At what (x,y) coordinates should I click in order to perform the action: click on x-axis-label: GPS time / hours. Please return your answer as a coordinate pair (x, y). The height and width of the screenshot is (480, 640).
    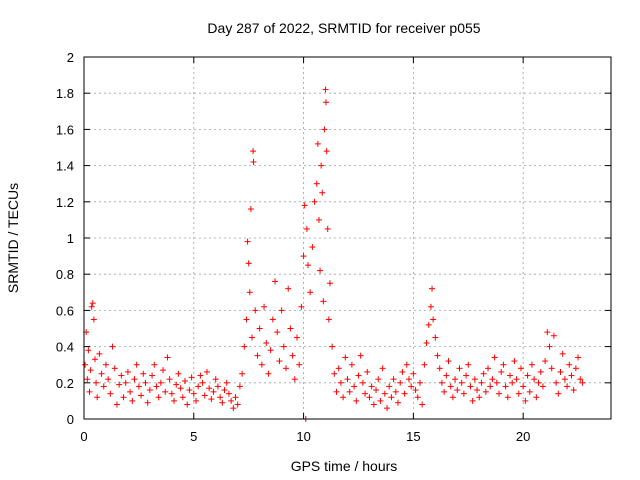
    Looking at the image, I should click on (344, 466).